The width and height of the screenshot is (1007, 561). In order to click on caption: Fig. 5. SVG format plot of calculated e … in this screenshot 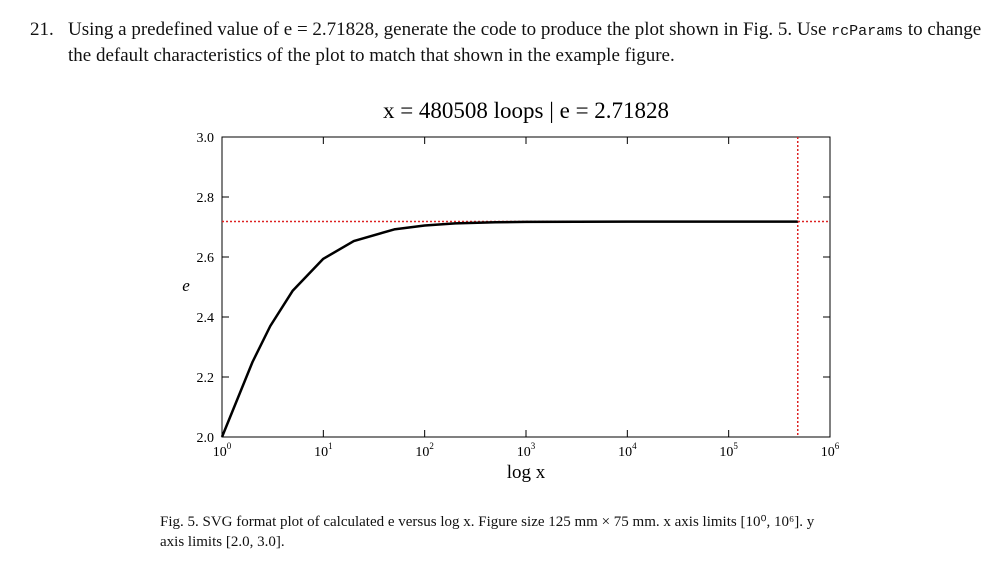, I will do `click(487, 532)`.